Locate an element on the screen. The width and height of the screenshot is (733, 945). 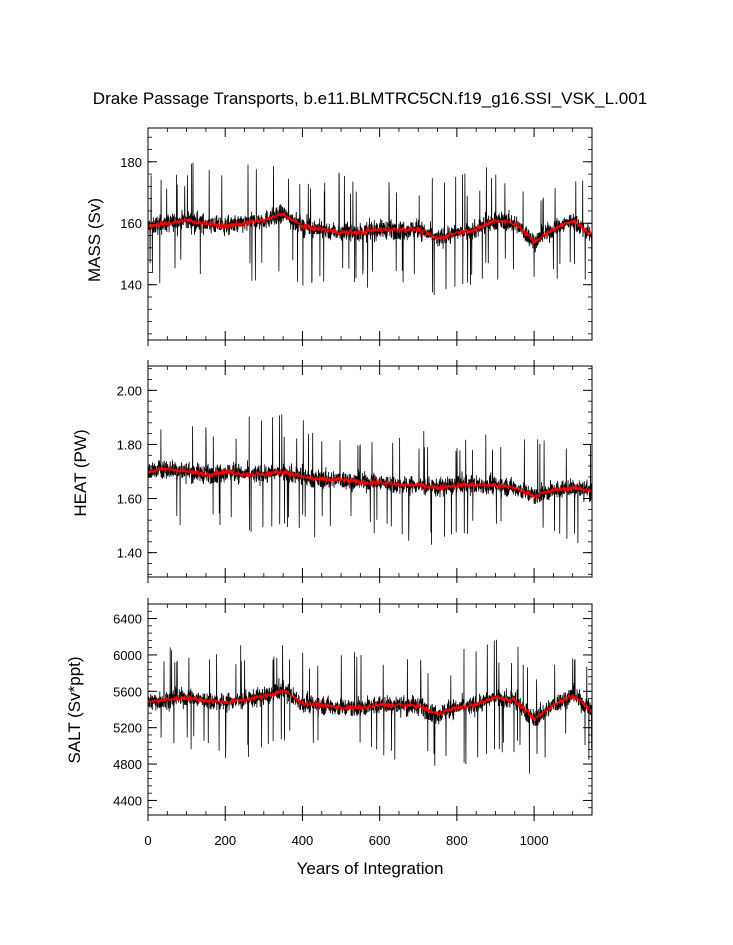
panel-salt-series-smoothed is located at coordinates (370, 705).